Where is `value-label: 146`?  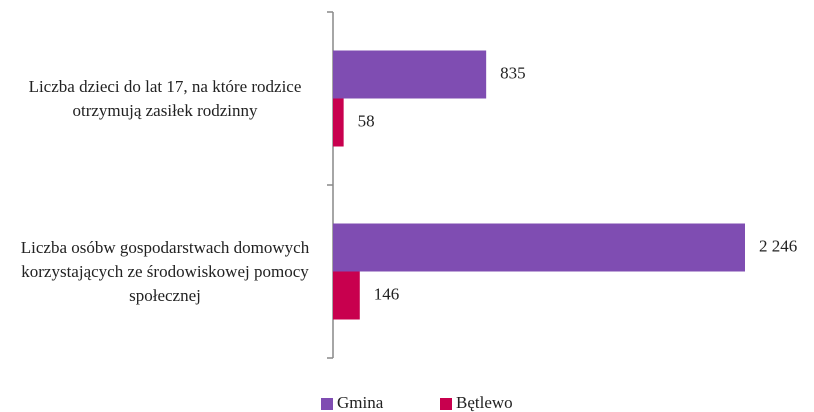
value-label: 146 is located at coordinates (387, 293).